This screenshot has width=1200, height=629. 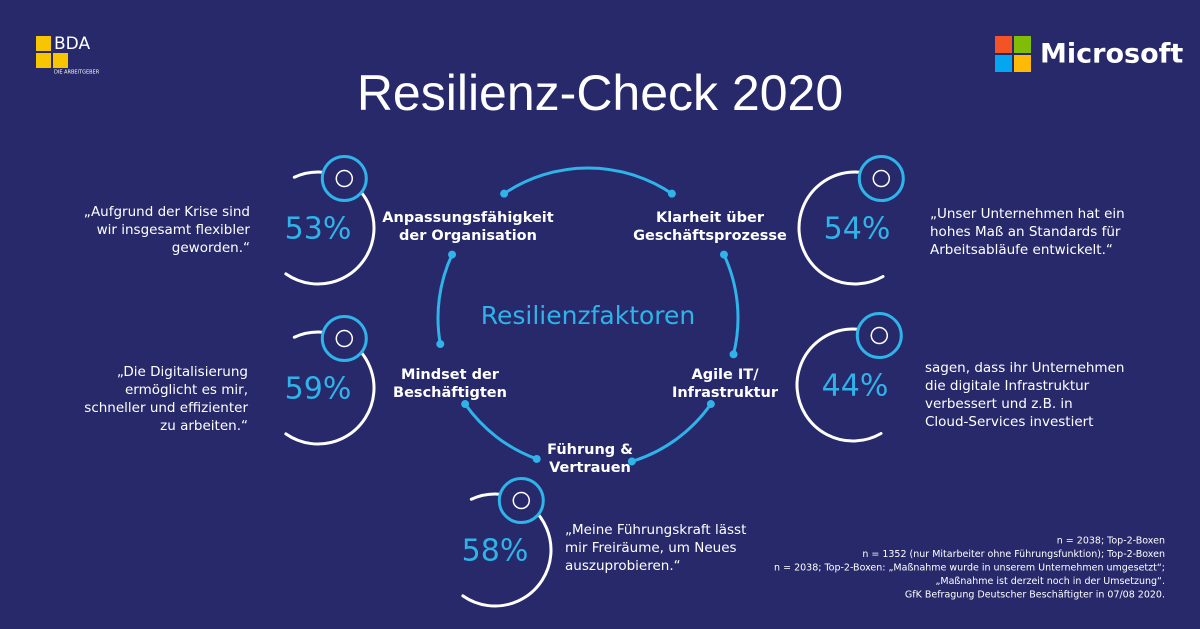 I want to click on stat-quote: Cloud-Services investiert, so click(x=1009, y=422).